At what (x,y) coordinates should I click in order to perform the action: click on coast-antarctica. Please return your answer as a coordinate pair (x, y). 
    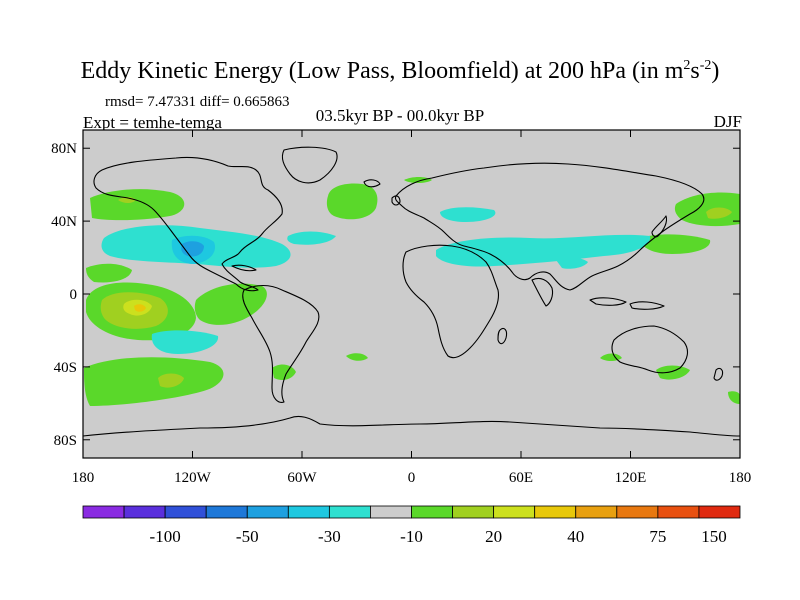
    Looking at the image, I should click on (411, 426).